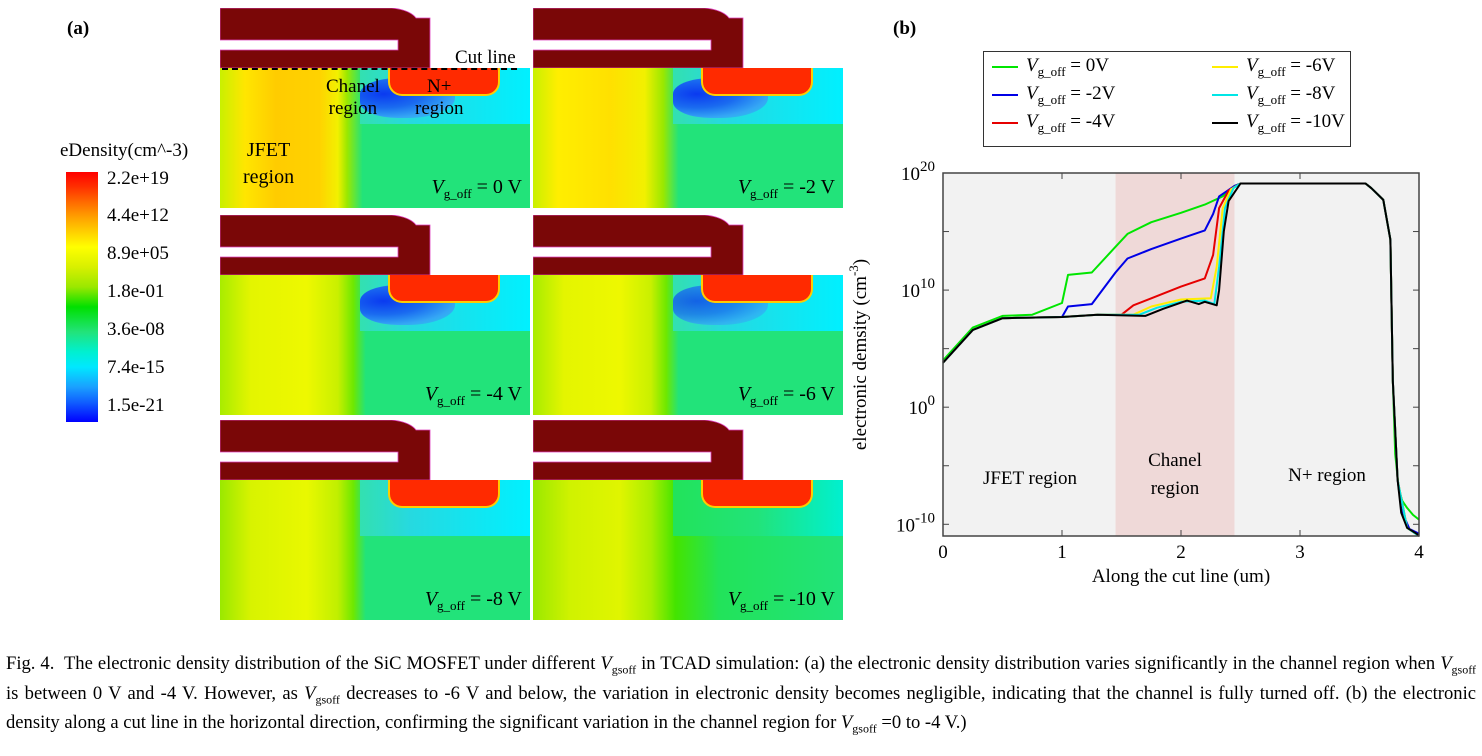  Describe the element at coordinates (485, 57) in the screenshot. I see `cut-line-label: Cut line` at that location.